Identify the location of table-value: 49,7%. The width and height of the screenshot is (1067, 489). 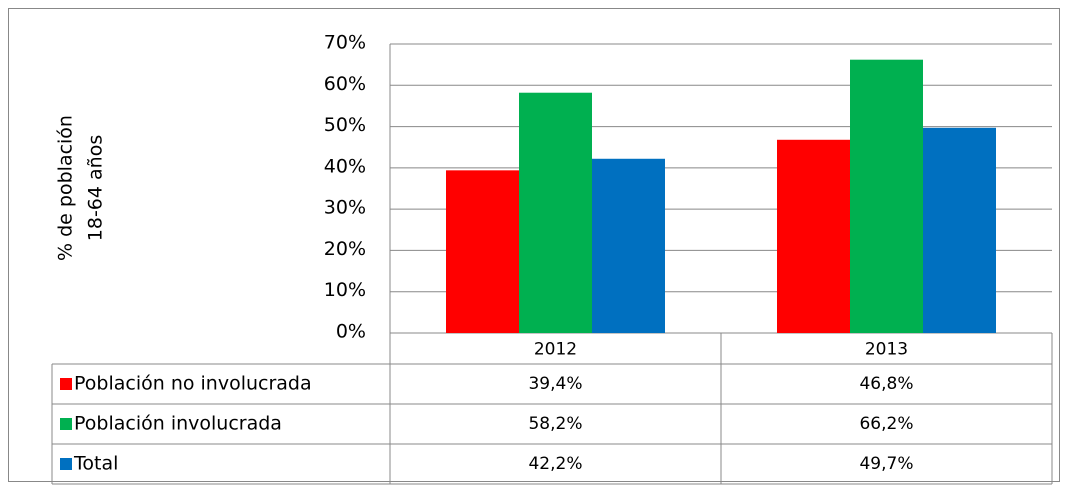
(886, 464).